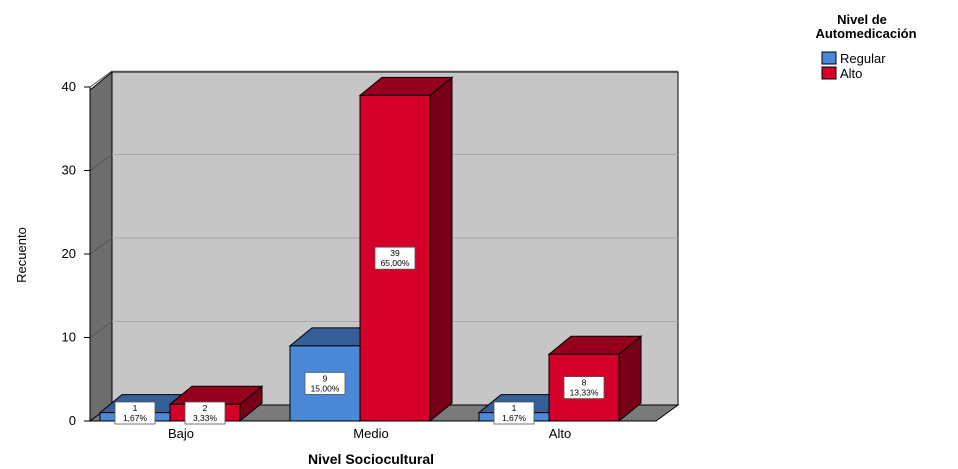 Image resolution: width=958 pixels, height=469 pixels. What do you see at coordinates (829, 58) in the screenshot?
I see `legend-swatch-regular` at bounding box center [829, 58].